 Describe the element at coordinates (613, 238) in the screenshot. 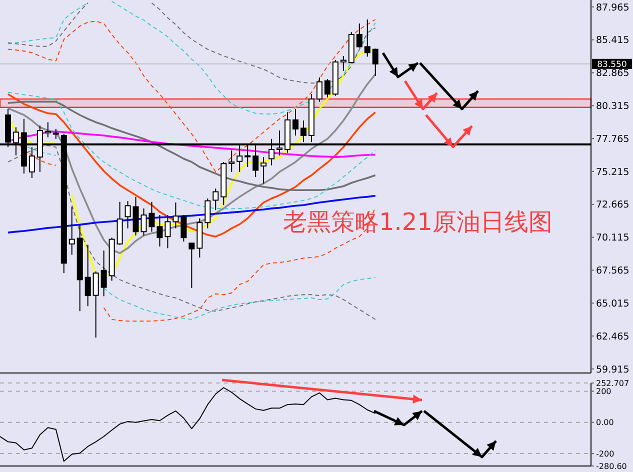

I see `y-tick-label: 70.115` at that location.